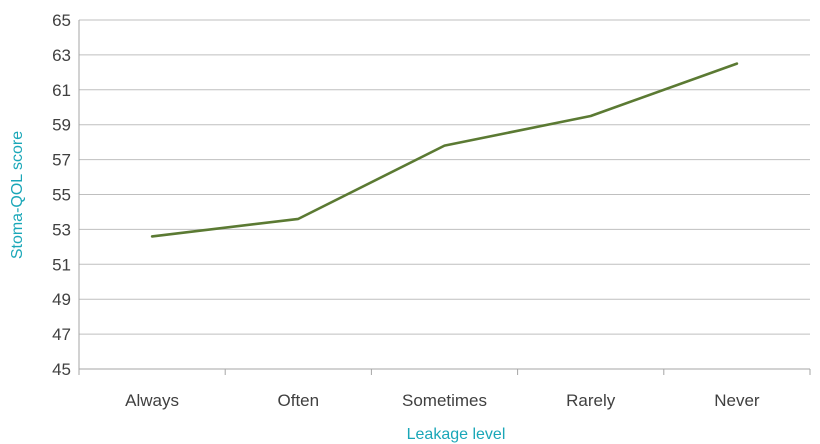 The image size is (820, 444). Describe the element at coordinates (591, 400) in the screenshot. I see `x-tick-label-rarely: Rarely` at that location.